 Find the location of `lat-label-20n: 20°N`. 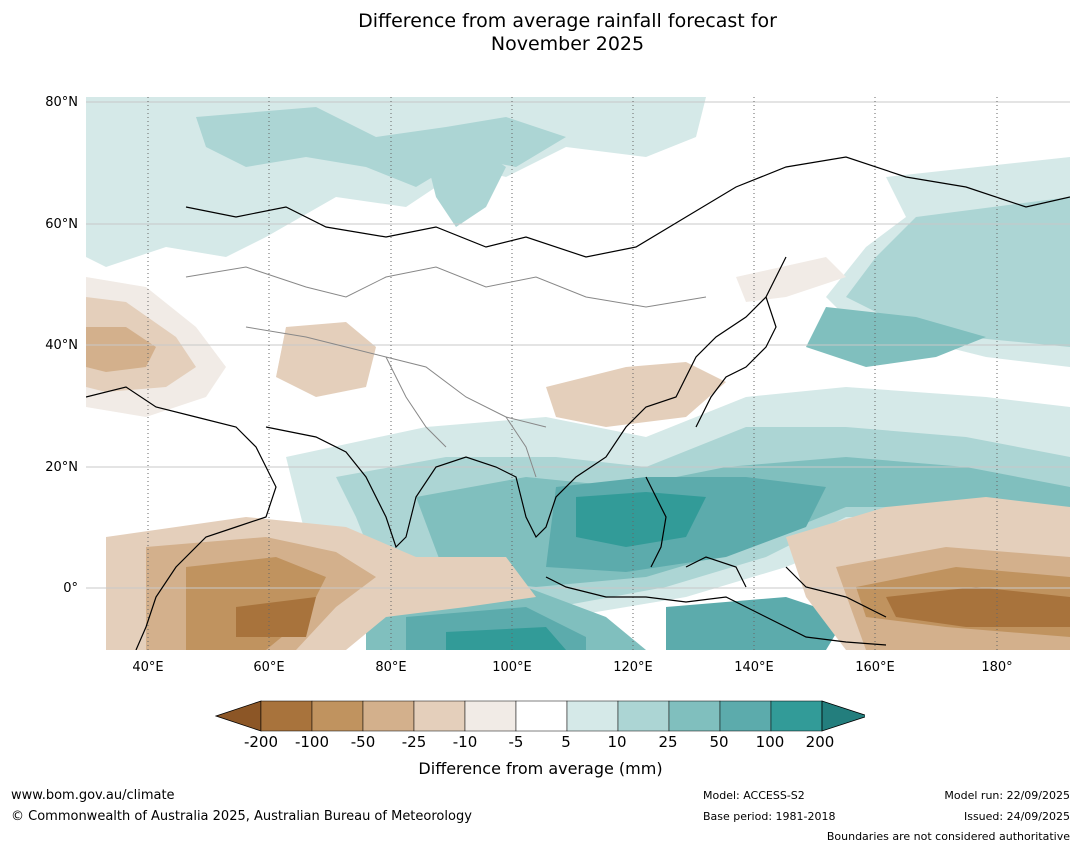

lat-label-20n: 20°N is located at coordinates (61, 467).